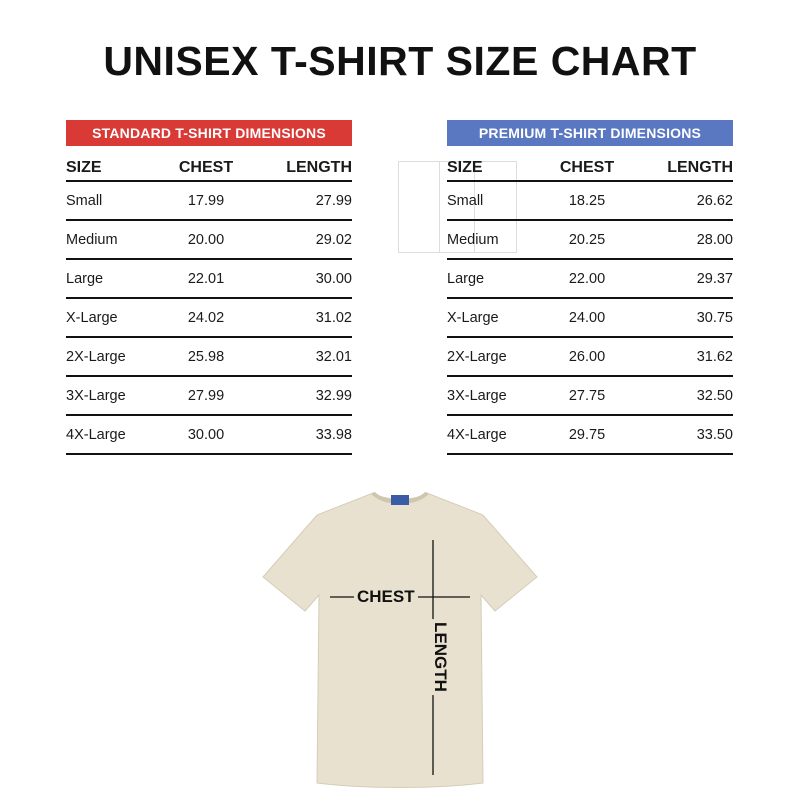  I want to click on table-row: X-Large 24.00 30.75, so click(590, 318).